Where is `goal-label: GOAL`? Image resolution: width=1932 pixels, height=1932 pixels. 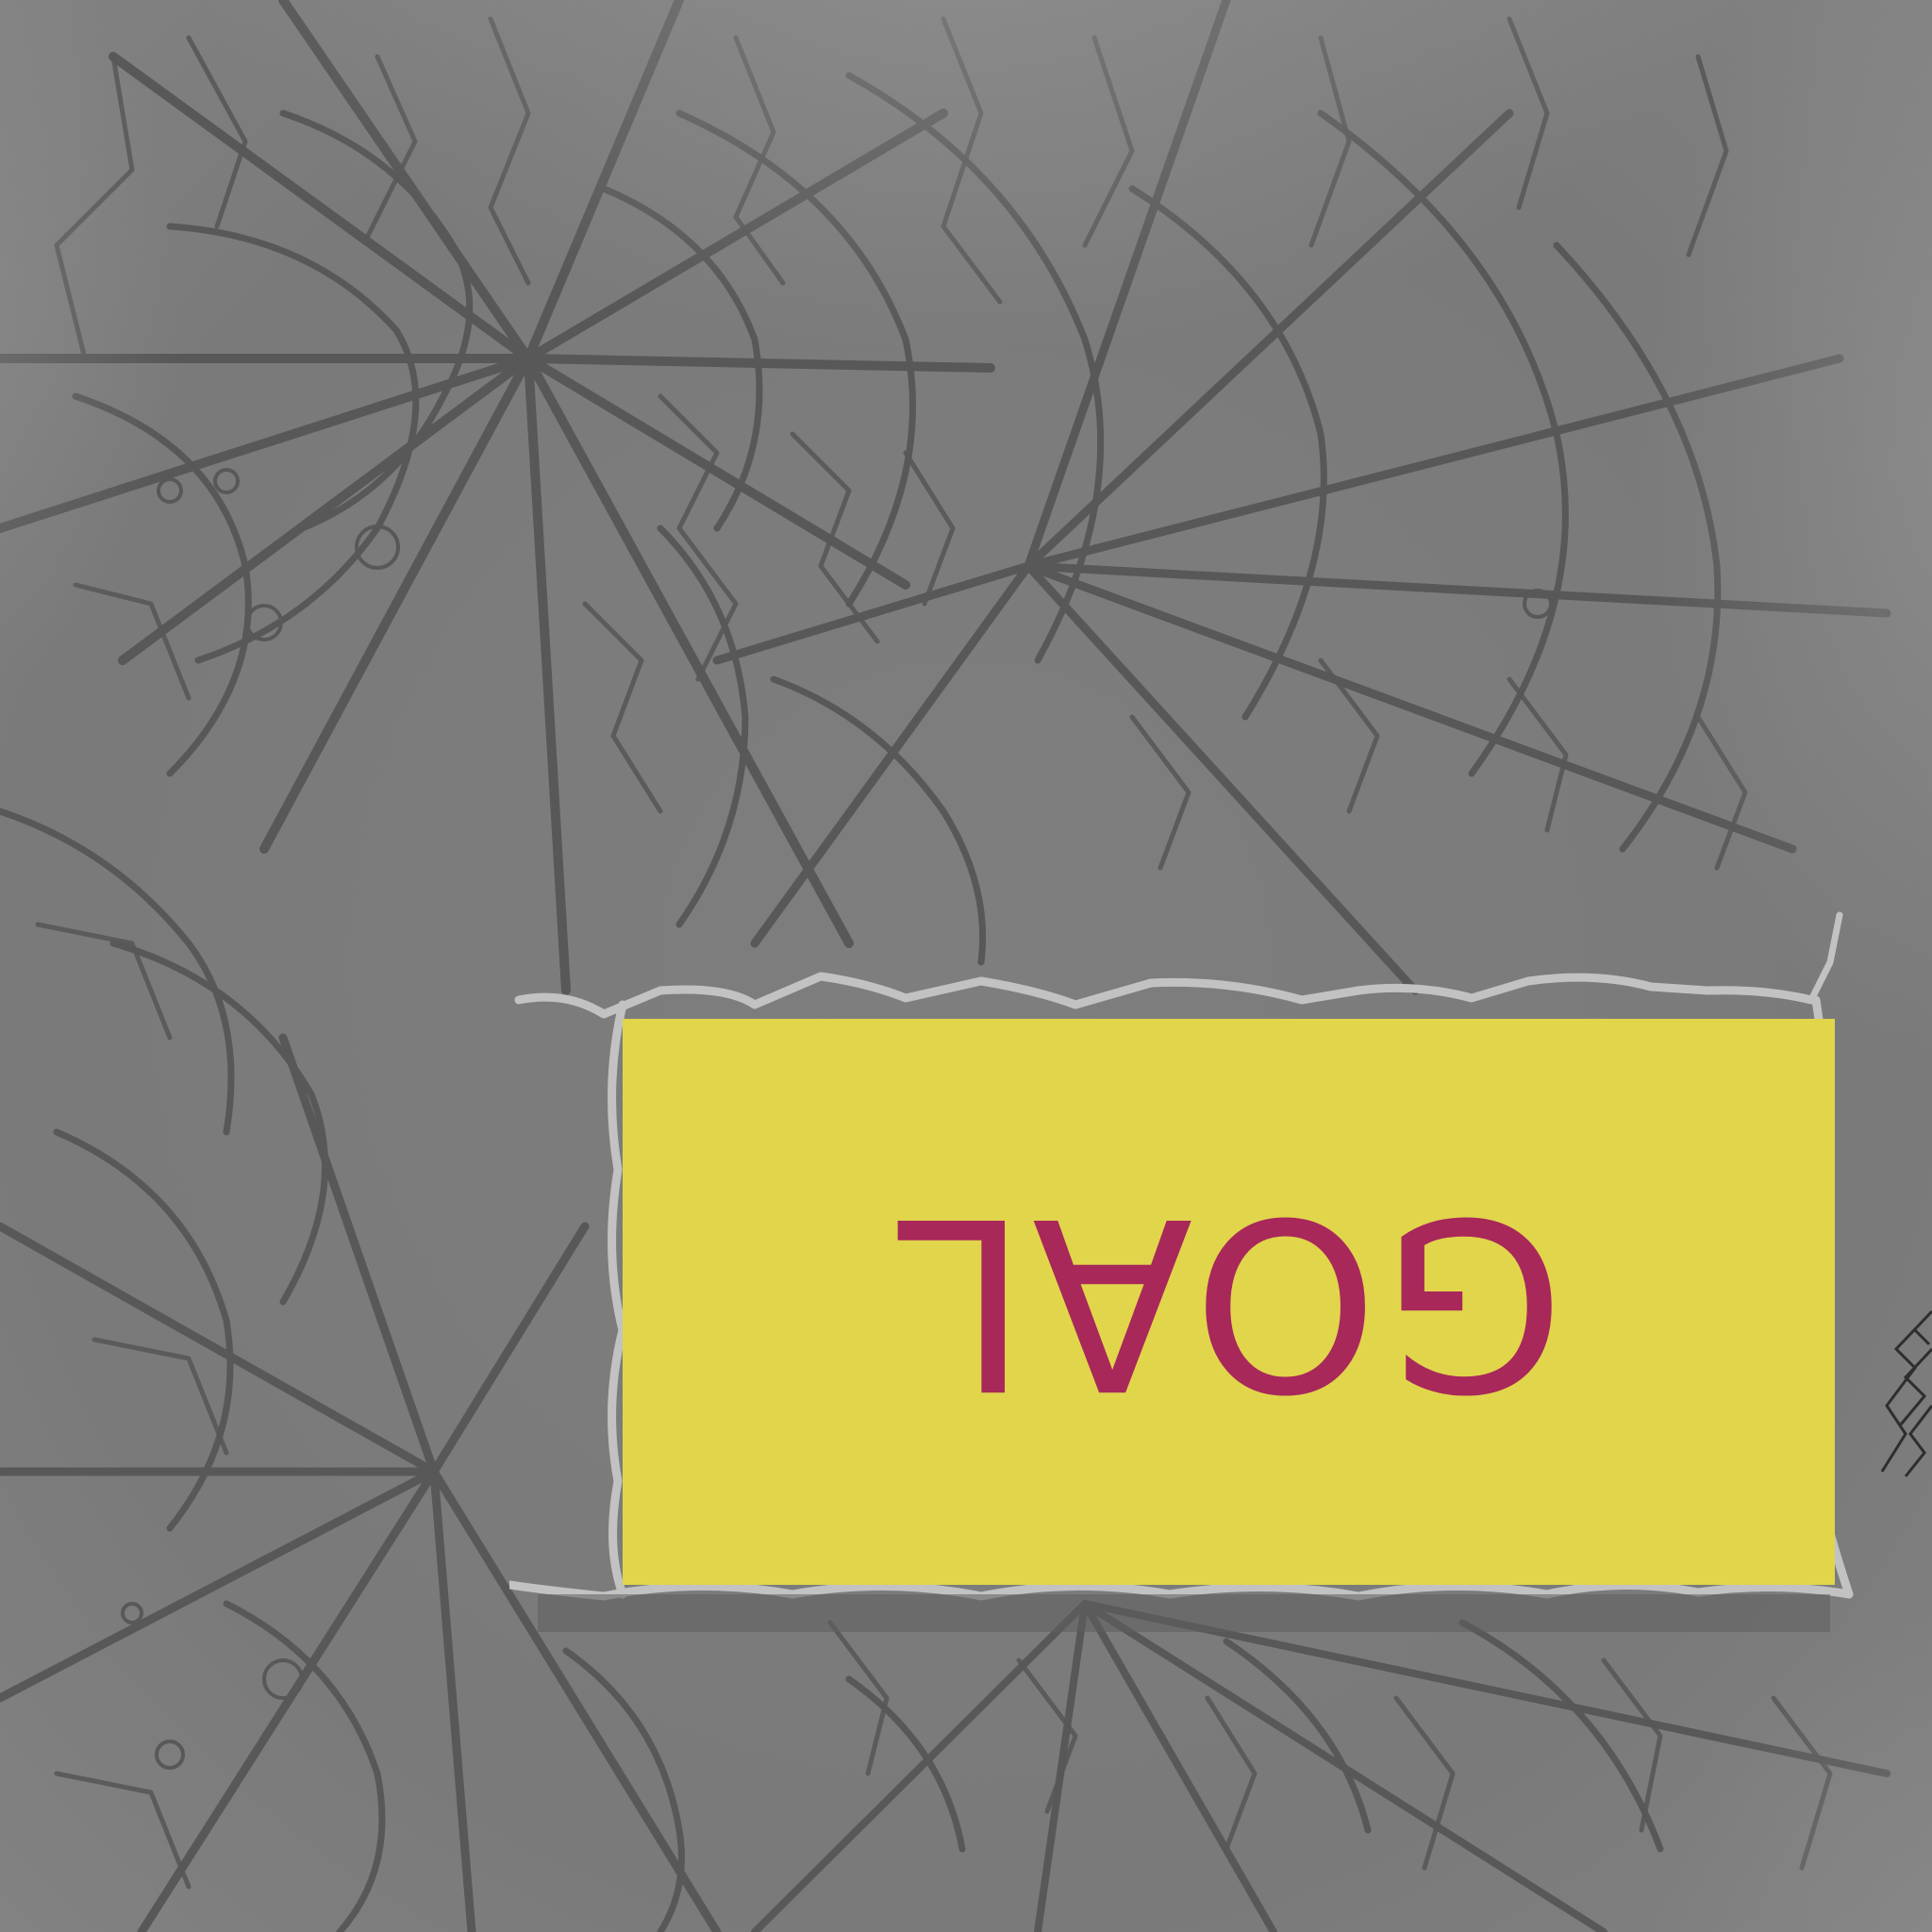
goal-label: GOAL is located at coordinates (1228, 1302).